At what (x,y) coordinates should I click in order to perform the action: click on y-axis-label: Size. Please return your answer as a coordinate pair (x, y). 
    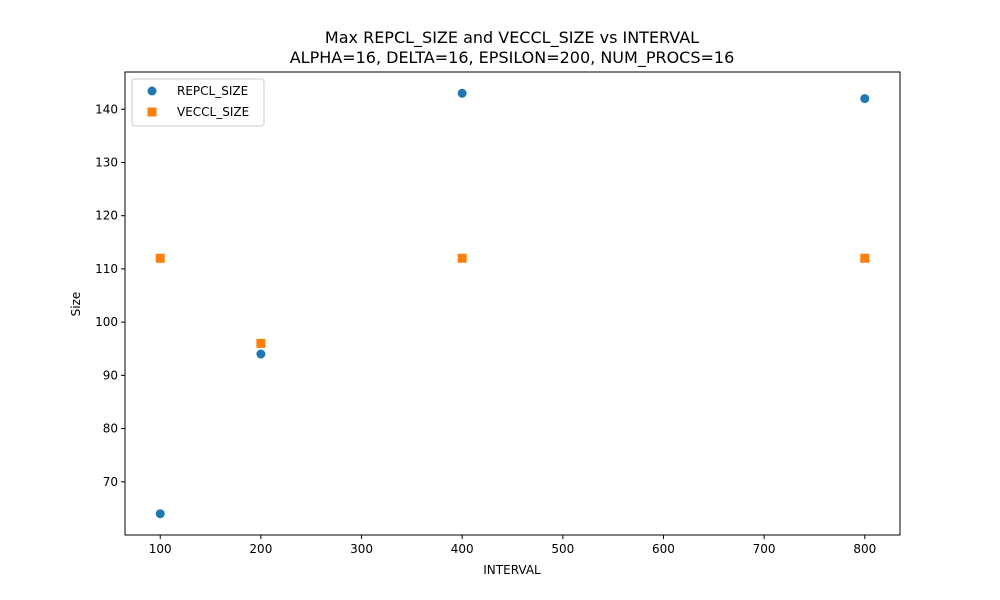
    Looking at the image, I should click on (76, 304).